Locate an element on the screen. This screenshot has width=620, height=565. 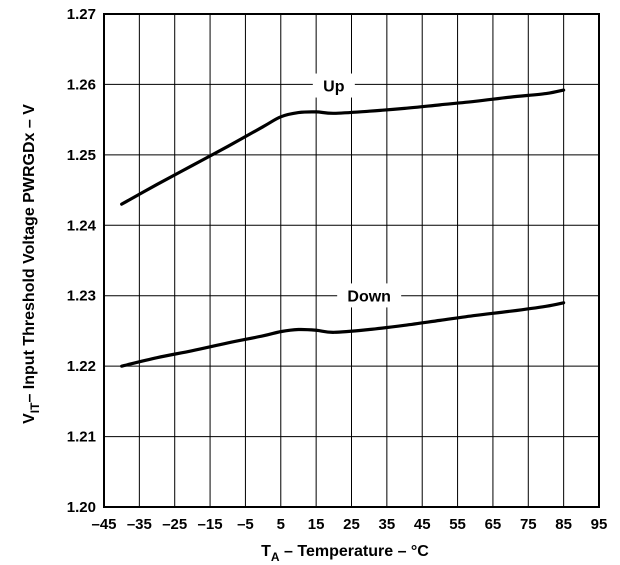
x-tick-label: –45 is located at coordinates (103, 524).